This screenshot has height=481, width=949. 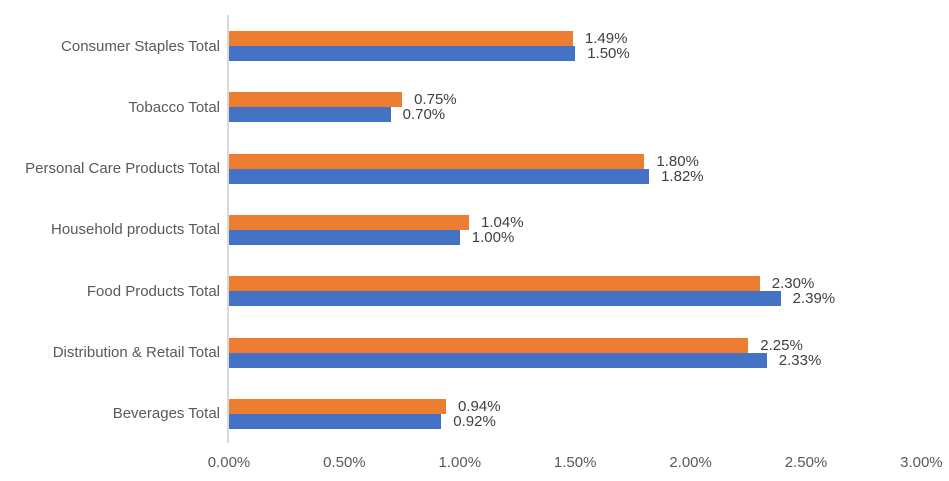 What do you see at coordinates (228, 229) in the screenshot?
I see `y-axis-line` at bounding box center [228, 229].